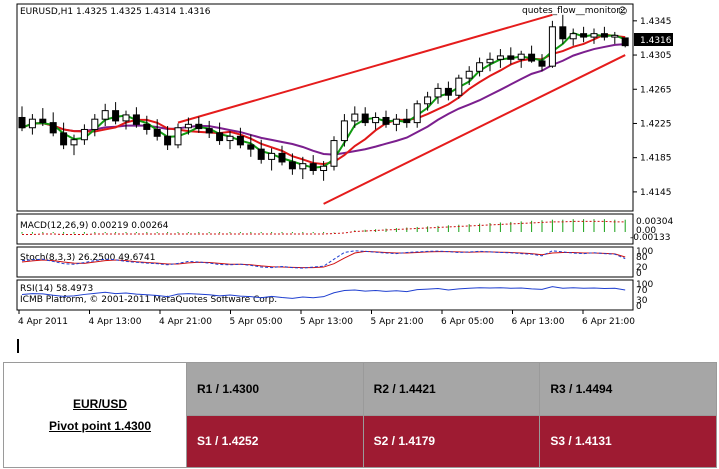 This screenshot has height=469, width=719. I want to click on stoch-pane-frame, so click(325, 262).